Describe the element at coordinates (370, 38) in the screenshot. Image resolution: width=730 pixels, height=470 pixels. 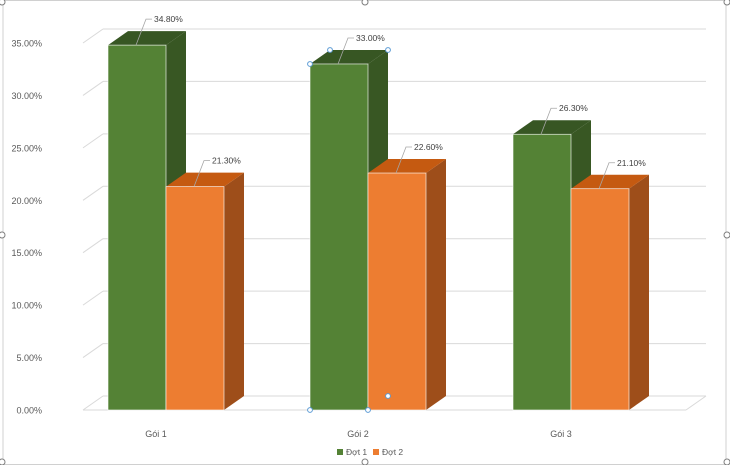
I see `data-label: 33.00%` at that location.